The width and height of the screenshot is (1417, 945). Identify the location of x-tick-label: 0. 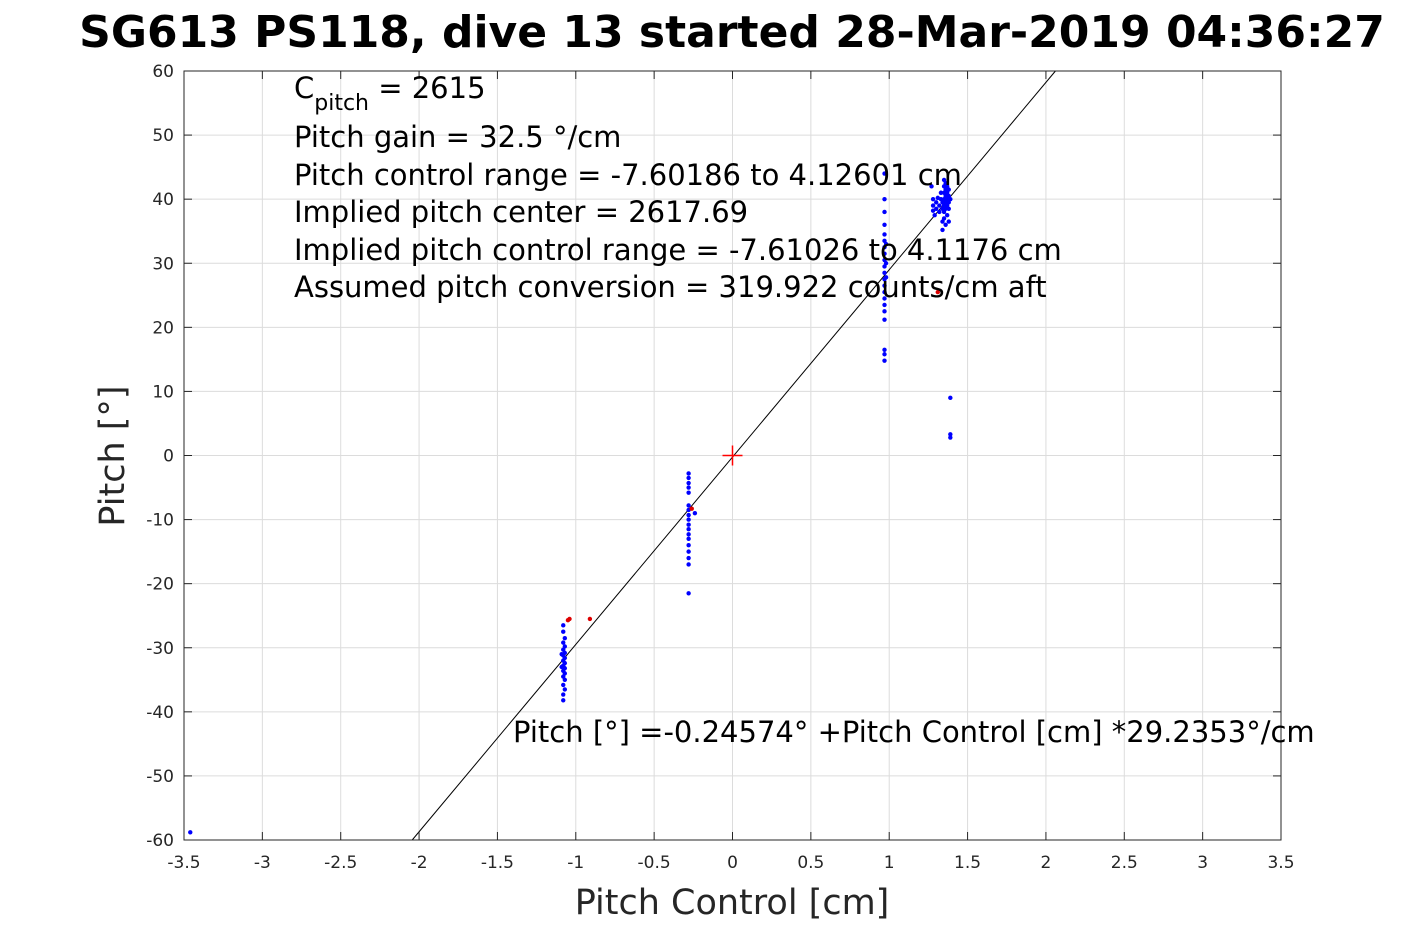
(732, 863).